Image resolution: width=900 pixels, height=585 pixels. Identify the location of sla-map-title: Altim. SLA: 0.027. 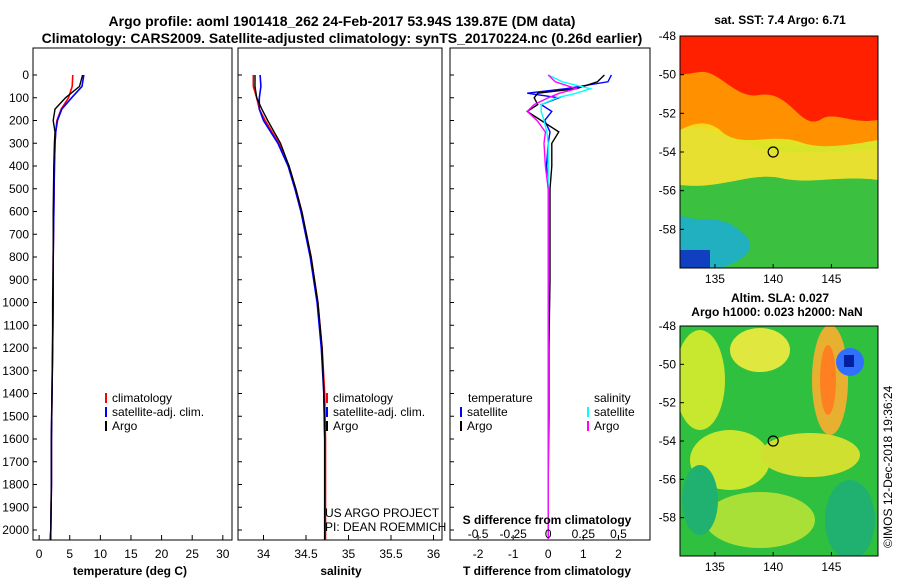
(780, 298).